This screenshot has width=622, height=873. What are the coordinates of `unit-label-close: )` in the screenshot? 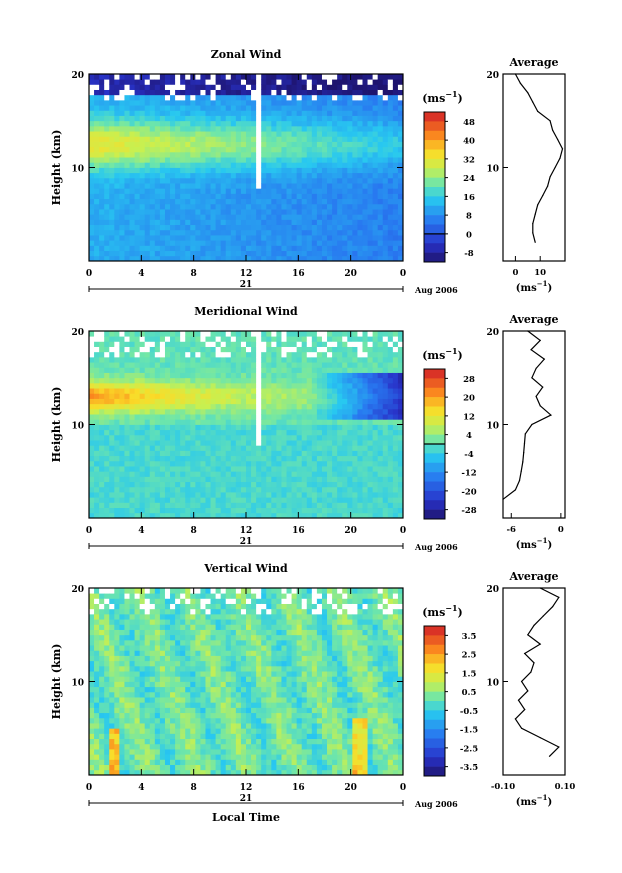 It's located at (460, 98).